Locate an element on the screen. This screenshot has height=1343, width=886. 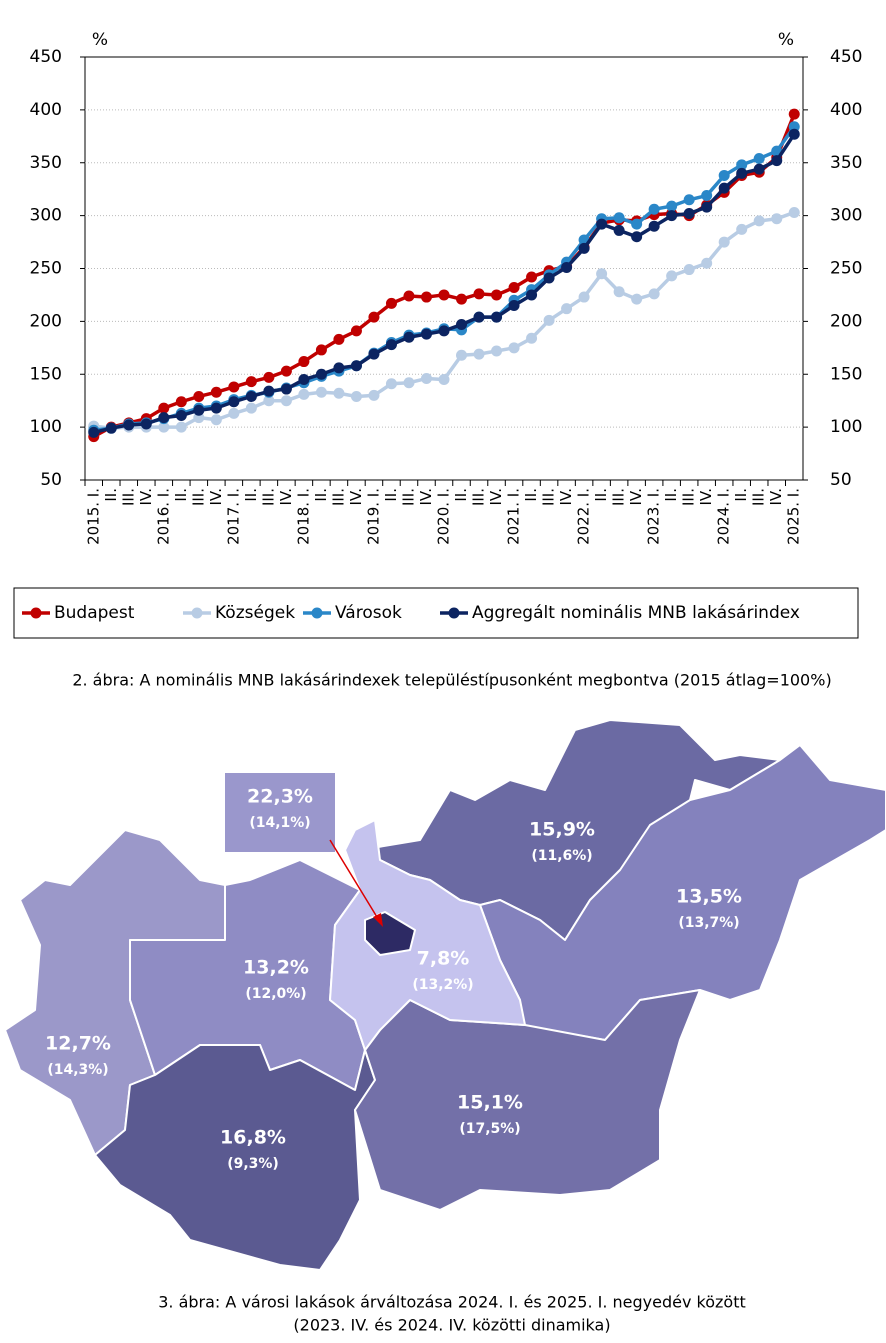
x-tick-label: 2024. I. is located at coordinates (724, 516).